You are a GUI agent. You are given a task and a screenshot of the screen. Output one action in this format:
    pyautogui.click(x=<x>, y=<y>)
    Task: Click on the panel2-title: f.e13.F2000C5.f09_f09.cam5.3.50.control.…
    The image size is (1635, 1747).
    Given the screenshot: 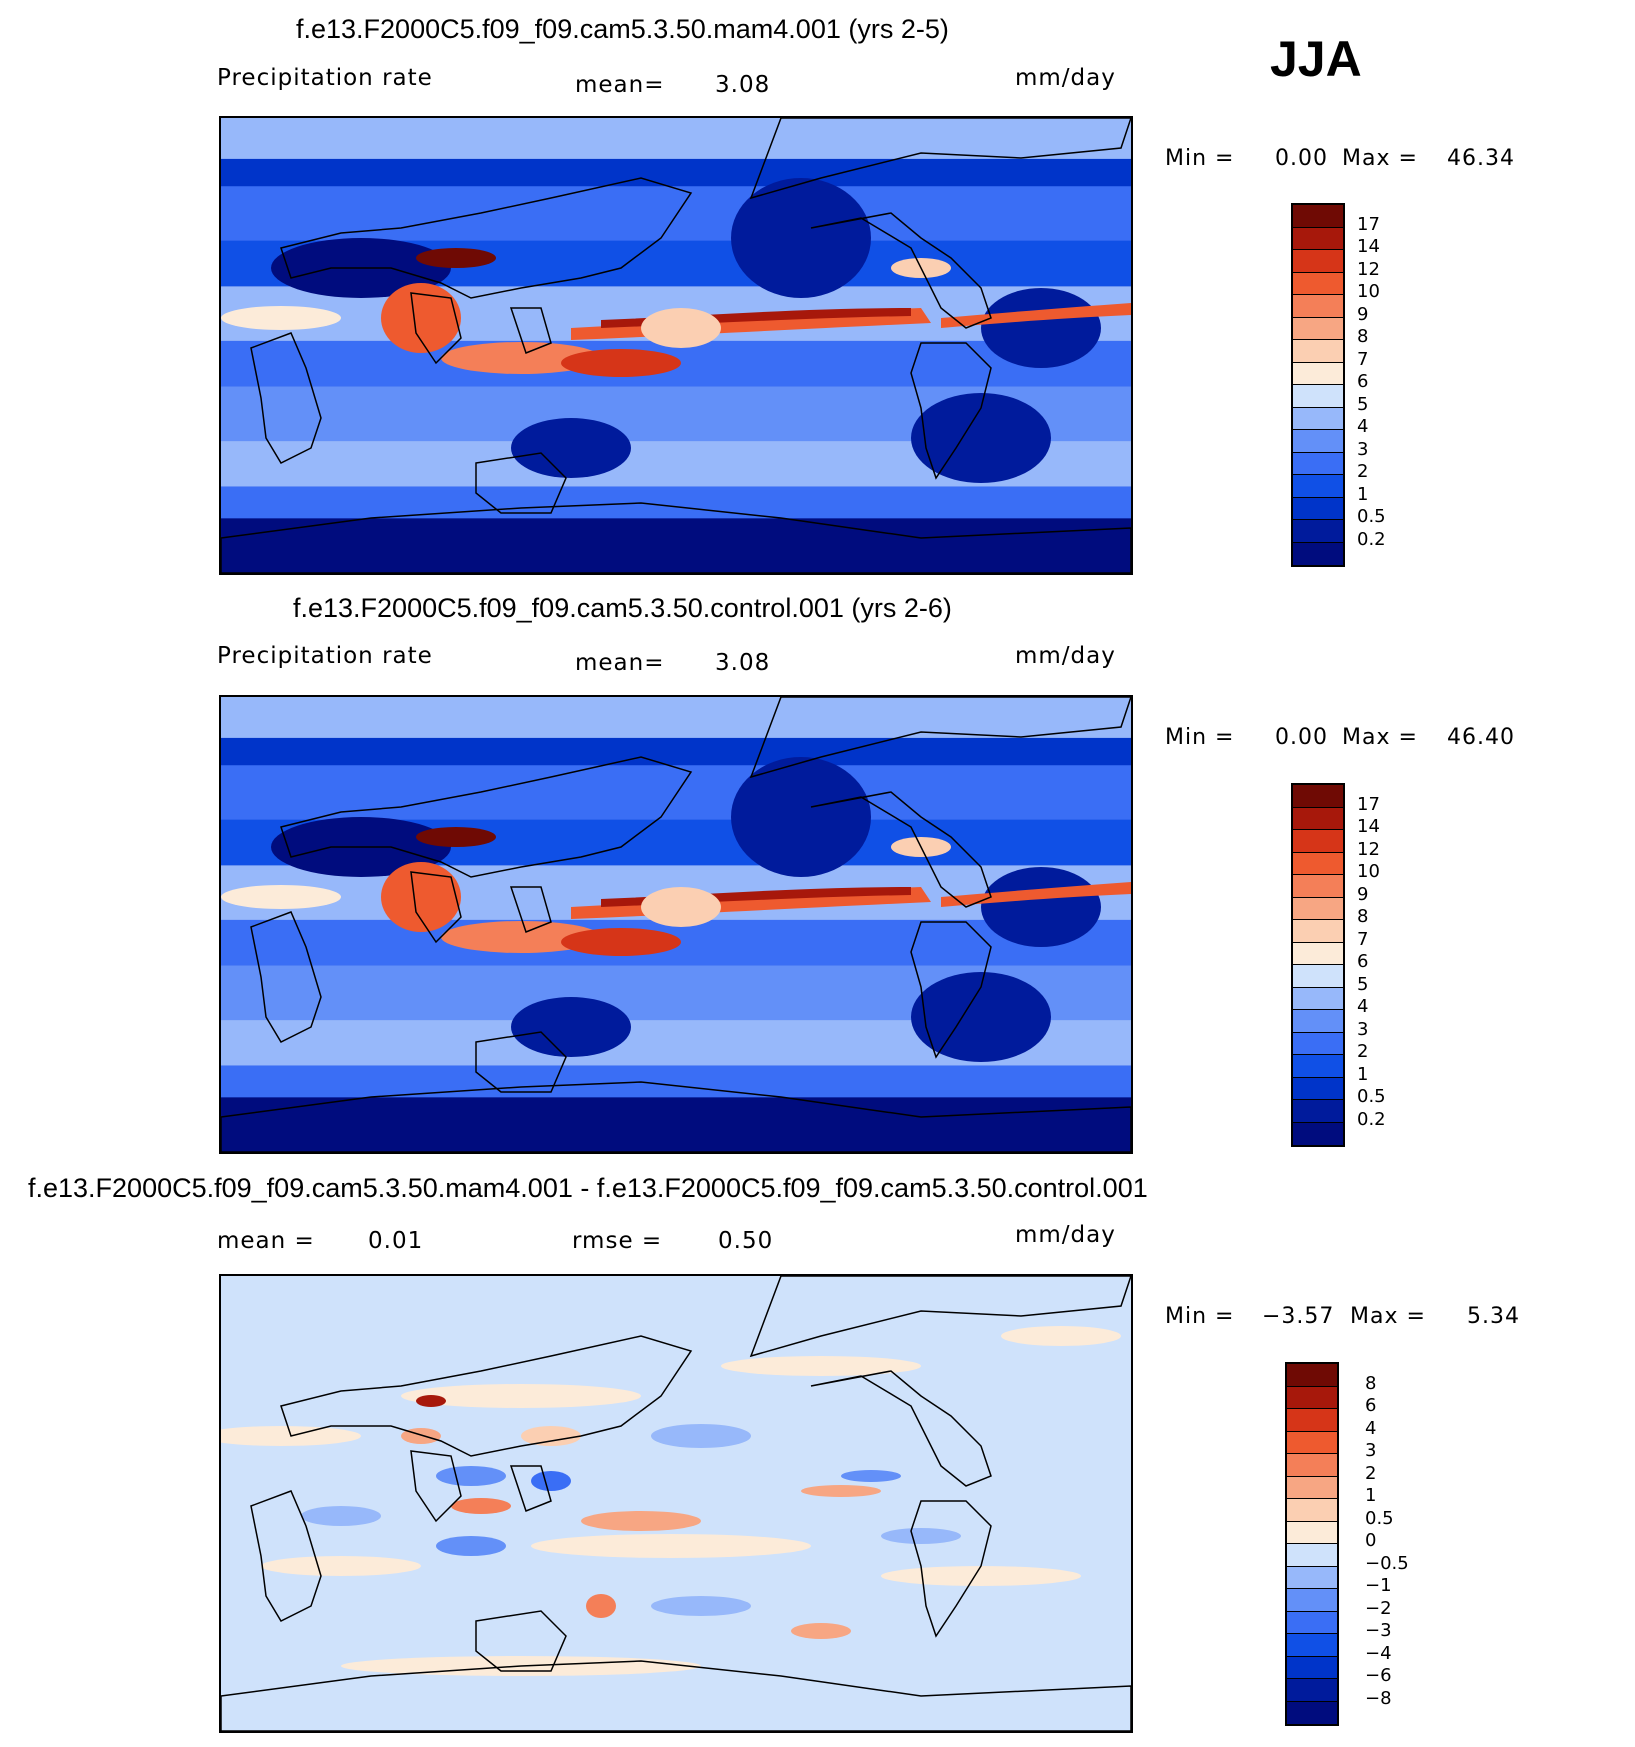 What is the action you would take?
    pyautogui.click(x=622, y=608)
    